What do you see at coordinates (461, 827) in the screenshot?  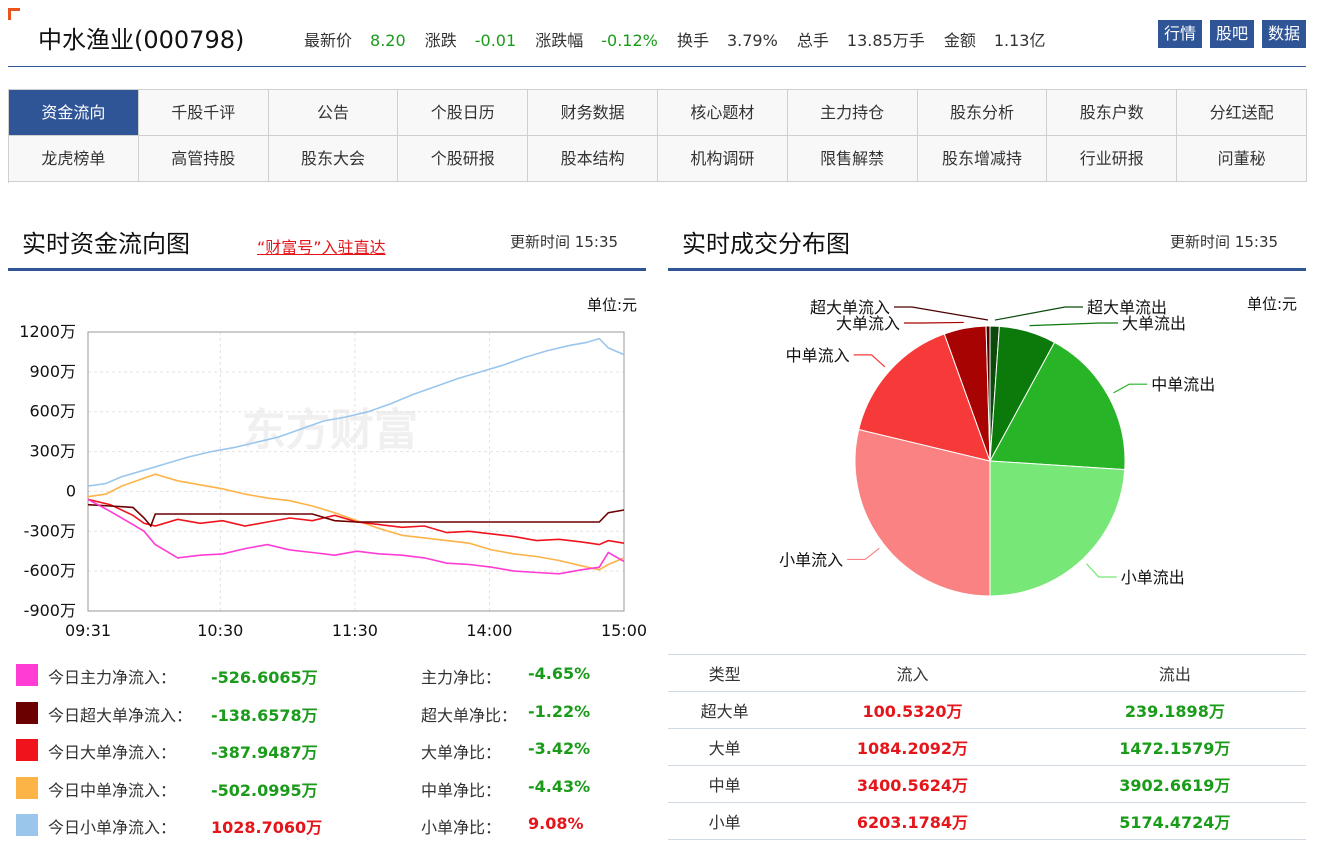 I see `legend-ratio-label: 小单净比：` at bounding box center [461, 827].